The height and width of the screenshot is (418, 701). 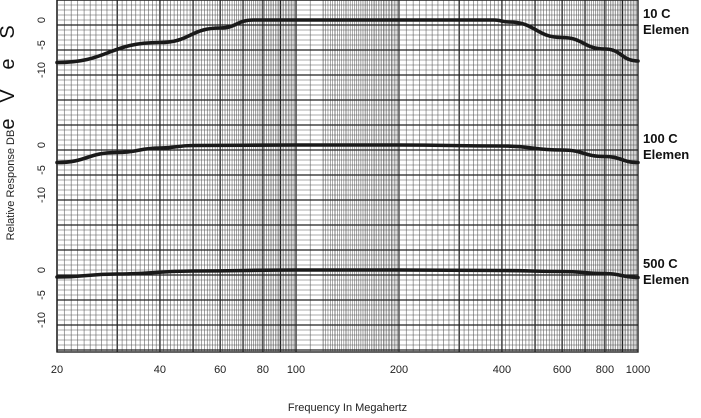 What do you see at coordinates (11, 185) in the screenshot?
I see `y-axis-title: Relative Response DB` at bounding box center [11, 185].